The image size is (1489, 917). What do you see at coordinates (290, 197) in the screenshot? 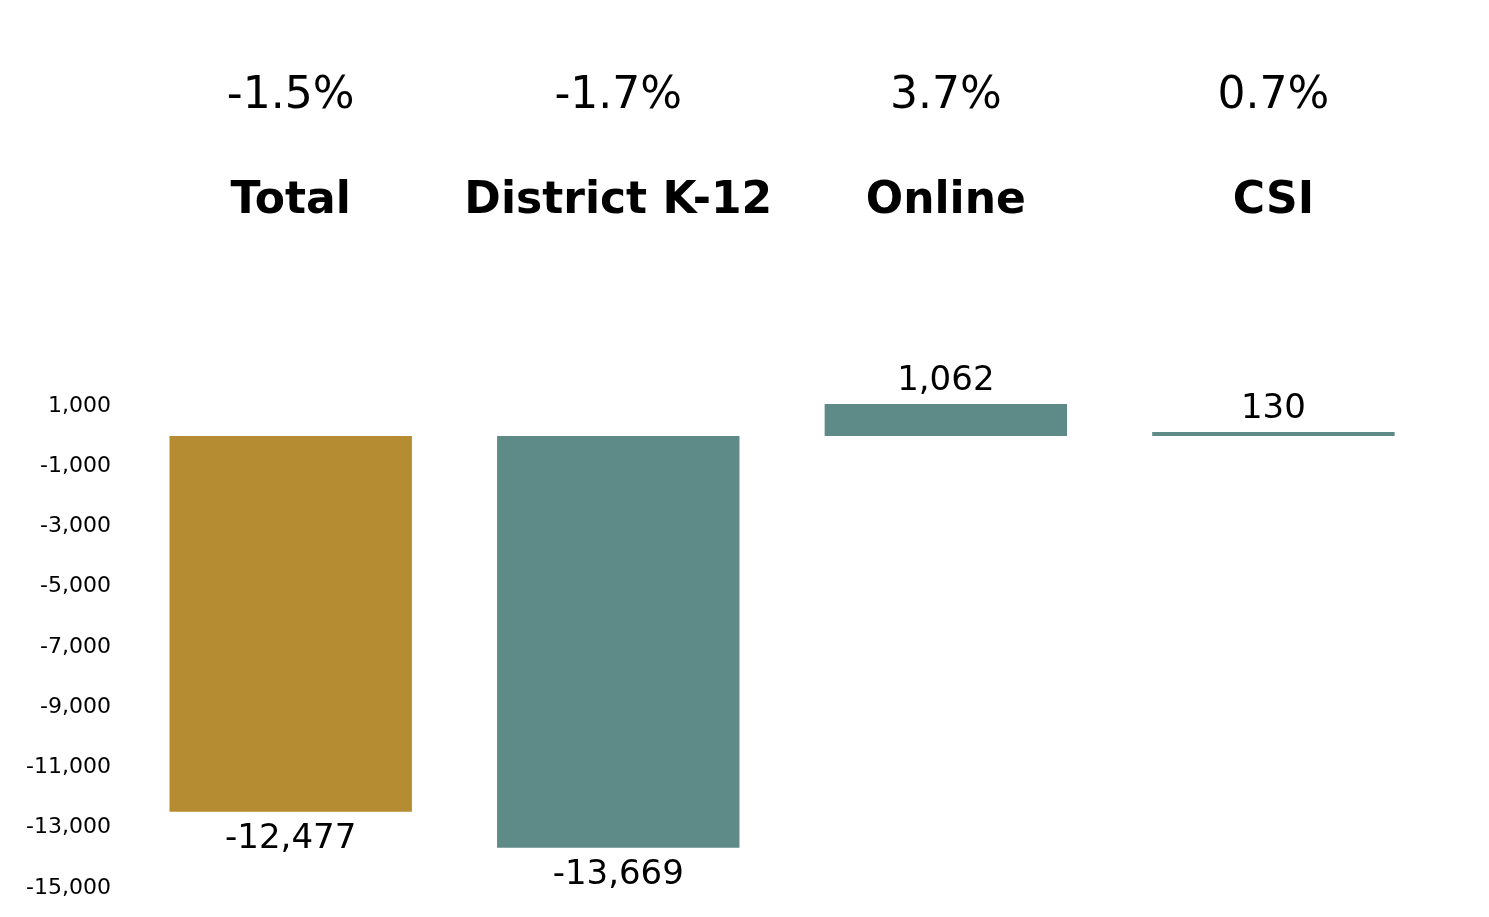
I see `x-tick-label: Total` at bounding box center [290, 197].